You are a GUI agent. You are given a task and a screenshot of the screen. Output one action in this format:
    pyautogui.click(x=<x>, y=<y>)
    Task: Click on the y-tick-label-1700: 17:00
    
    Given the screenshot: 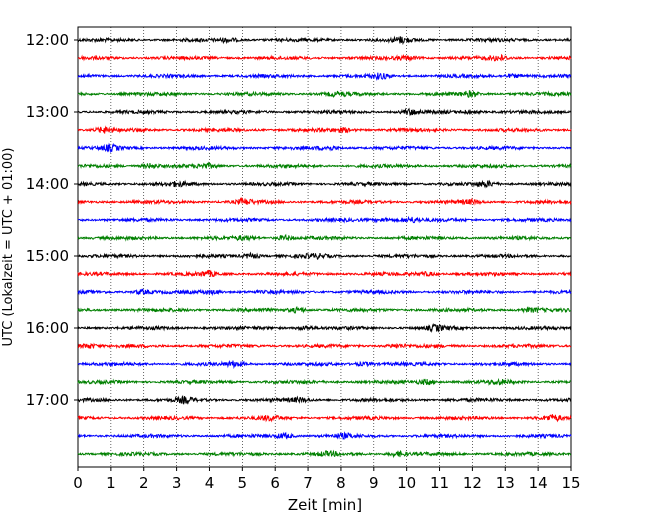 What is the action you would take?
    pyautogui.click(x=47, y=400)
    